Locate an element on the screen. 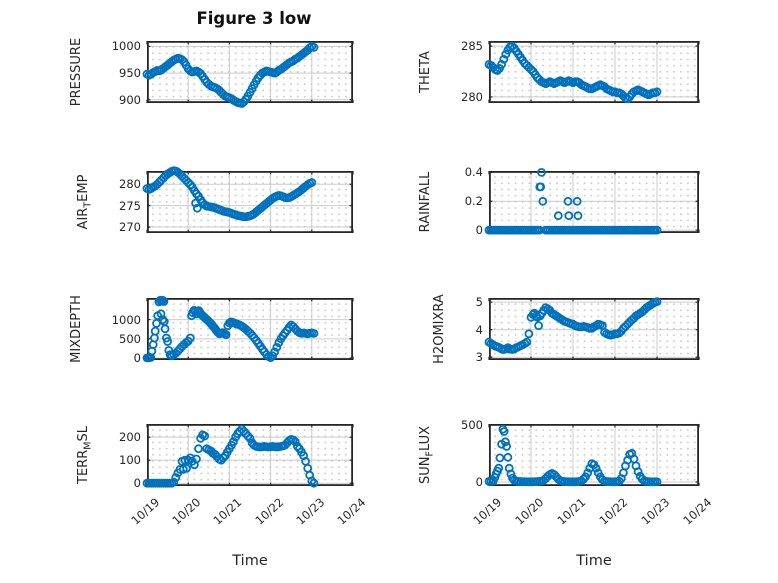  y-axis-label-sun-flux: SUNFLUX is located at coordinates (426, 455).